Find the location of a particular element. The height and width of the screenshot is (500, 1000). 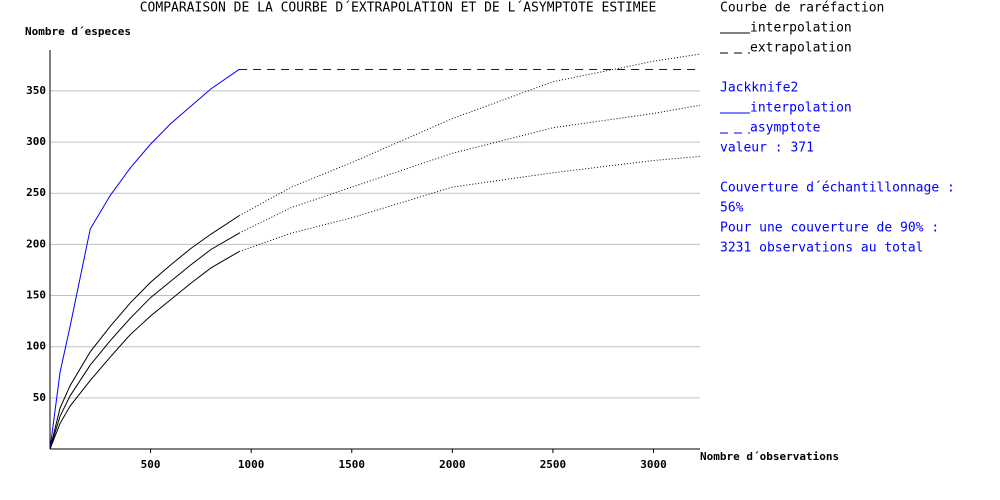

x-tick-label: 500 is located at coordinates (151, 464).